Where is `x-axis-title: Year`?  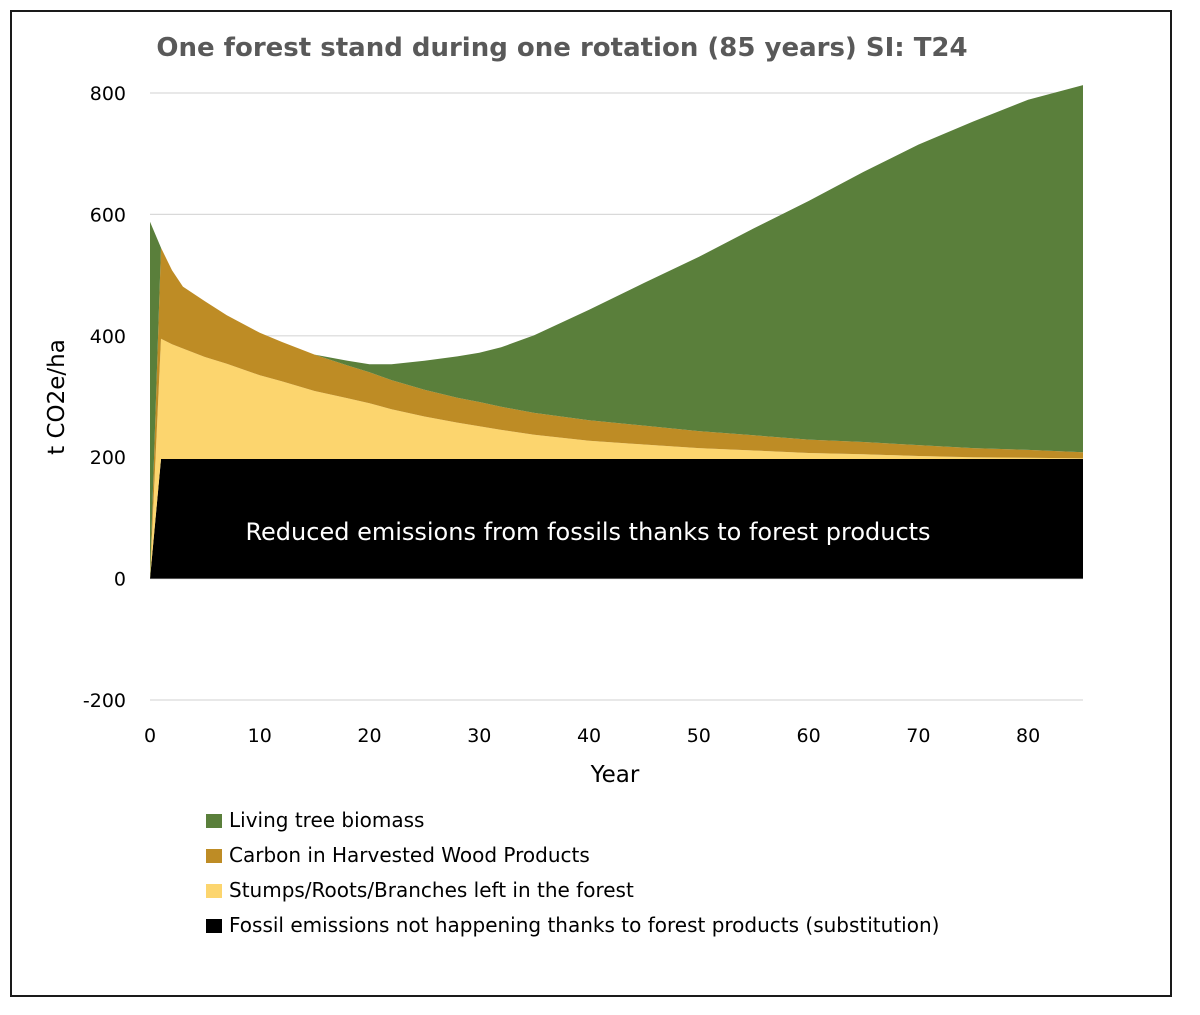
x-axis-title: Year is located at coordinates (615, 775).